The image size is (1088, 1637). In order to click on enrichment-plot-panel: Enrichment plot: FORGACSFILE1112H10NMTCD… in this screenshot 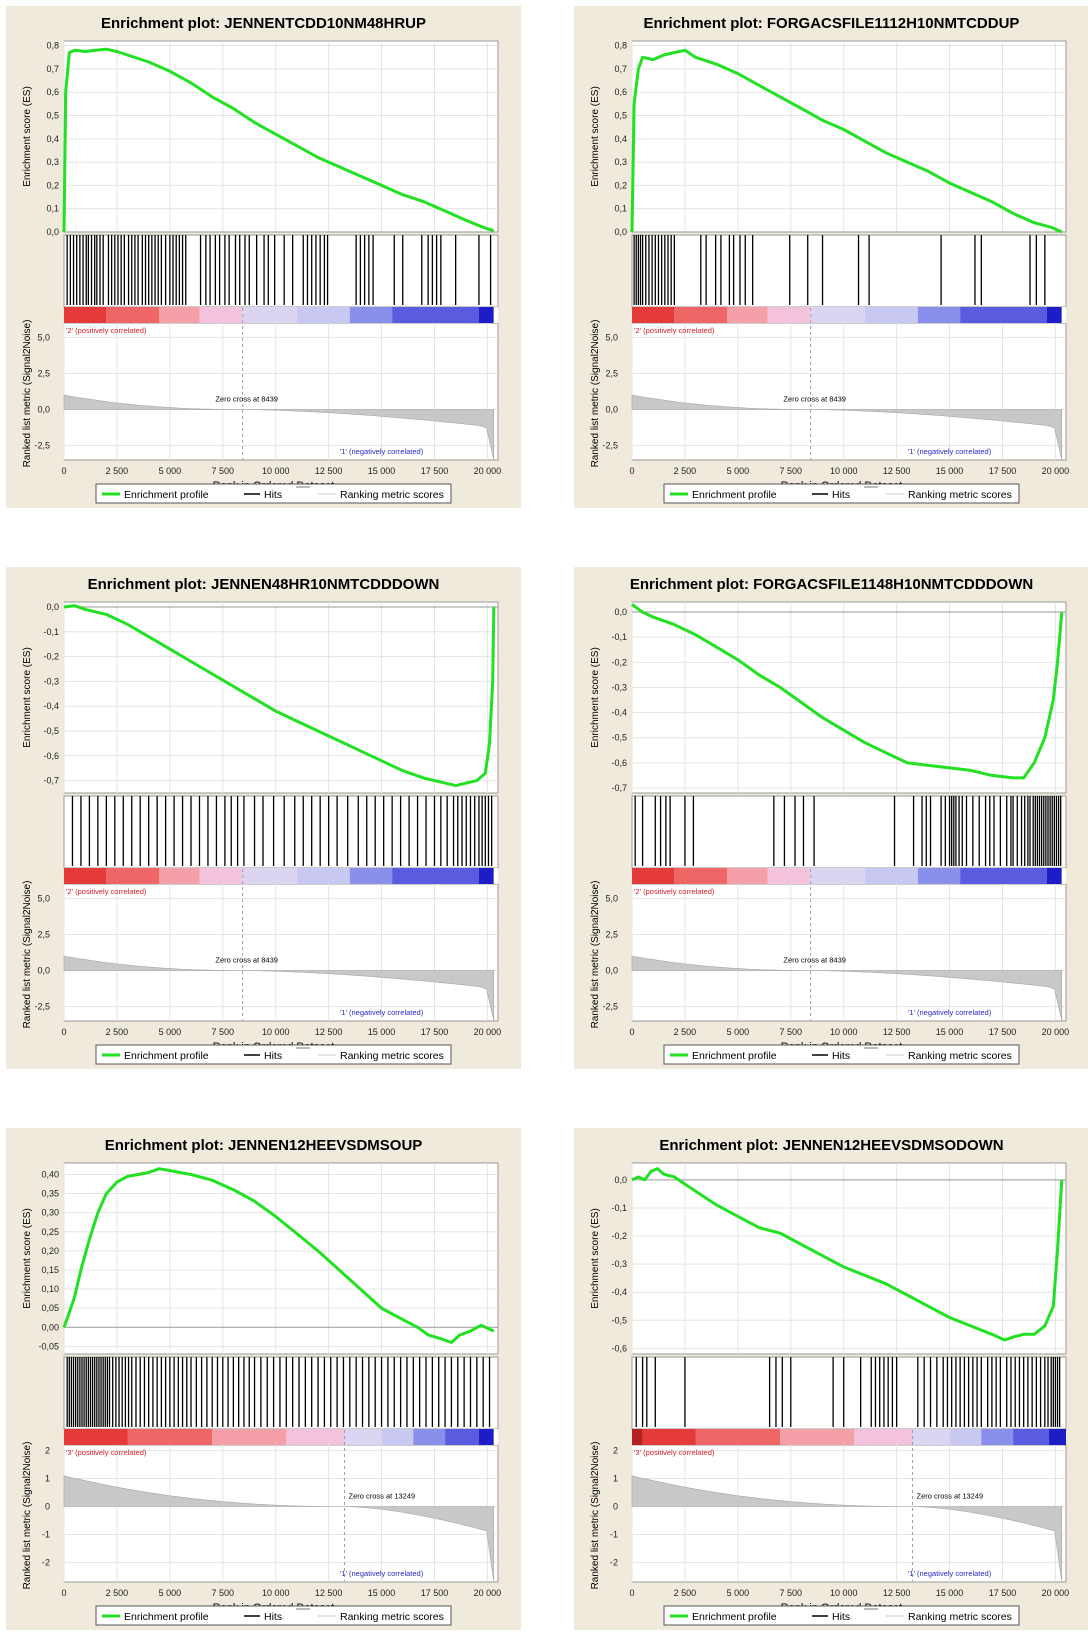, I will do `click(831, 257)`.